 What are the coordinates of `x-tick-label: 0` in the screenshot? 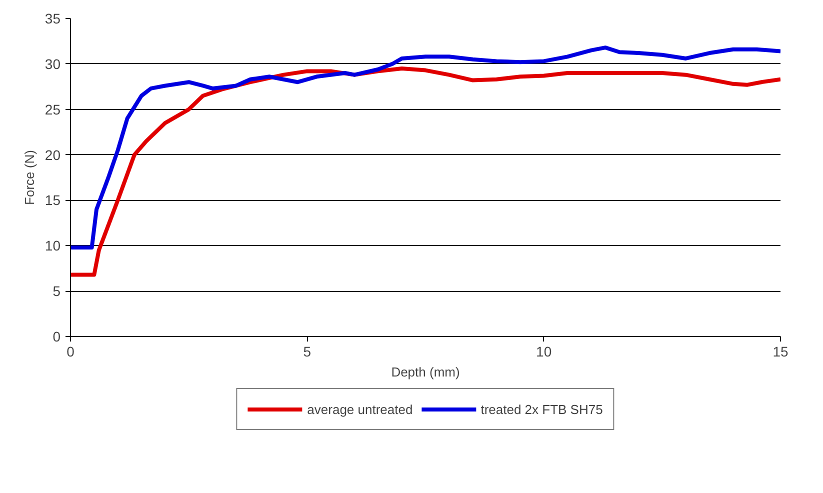 It's located at (70, 352).